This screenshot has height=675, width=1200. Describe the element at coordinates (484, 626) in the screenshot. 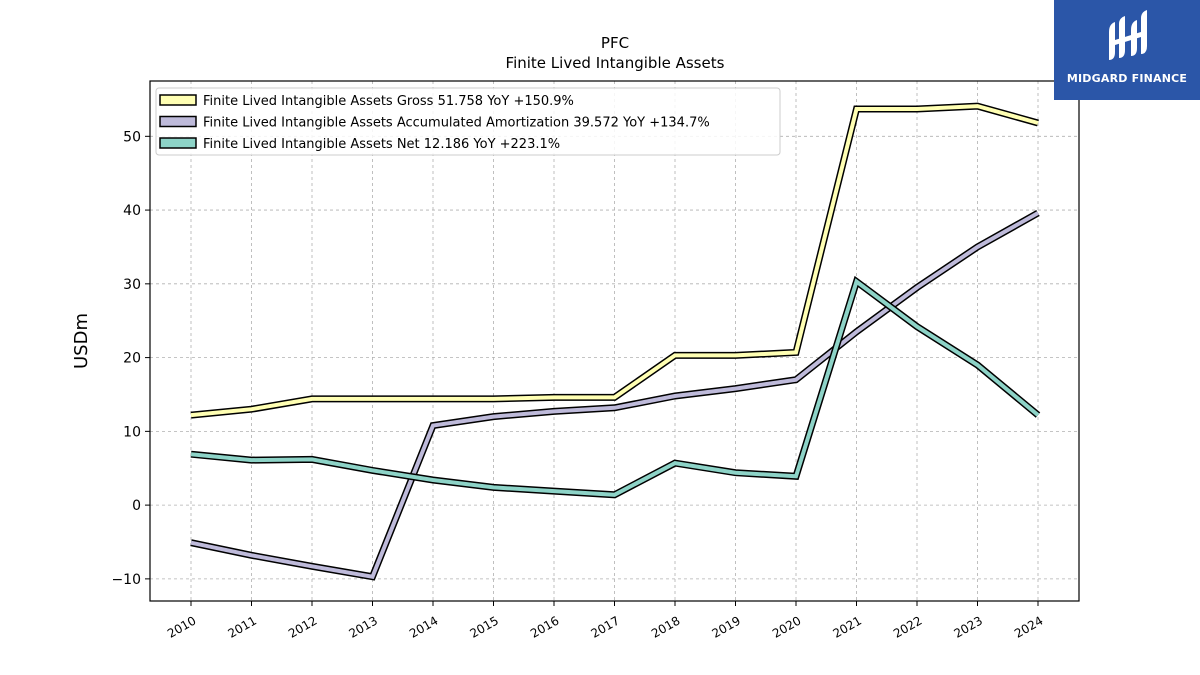

I see `x-tick-label: 2015` at that location.